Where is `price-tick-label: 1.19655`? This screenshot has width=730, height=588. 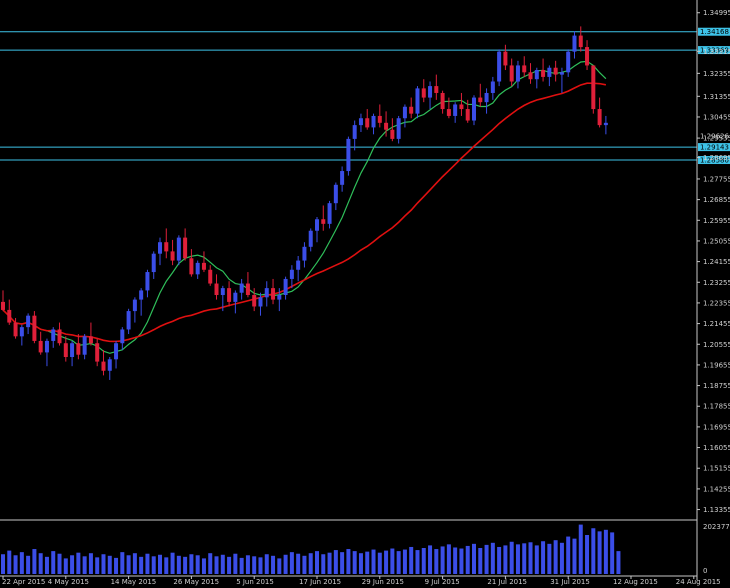
price-tick-label: 1.19655 is located at coordinates (716, 365).